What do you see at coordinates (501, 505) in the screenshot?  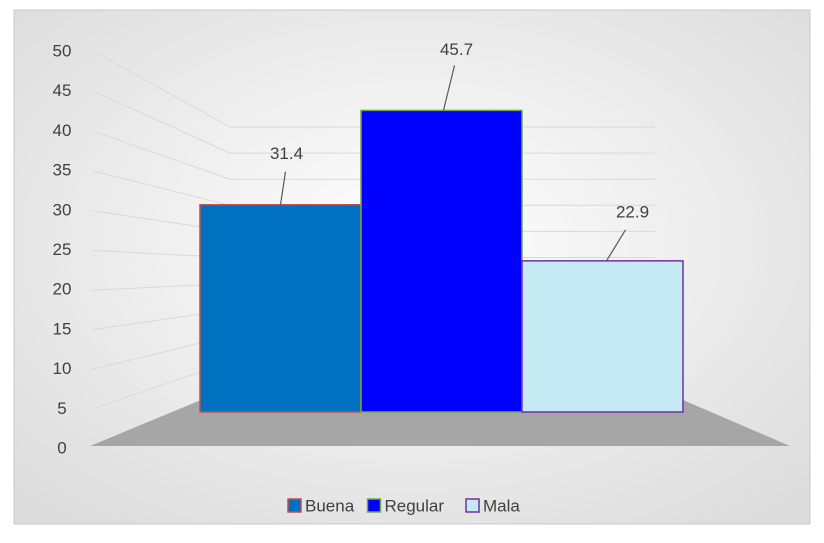 I see `legend-label: Mala` at bounding box center [501, 505].